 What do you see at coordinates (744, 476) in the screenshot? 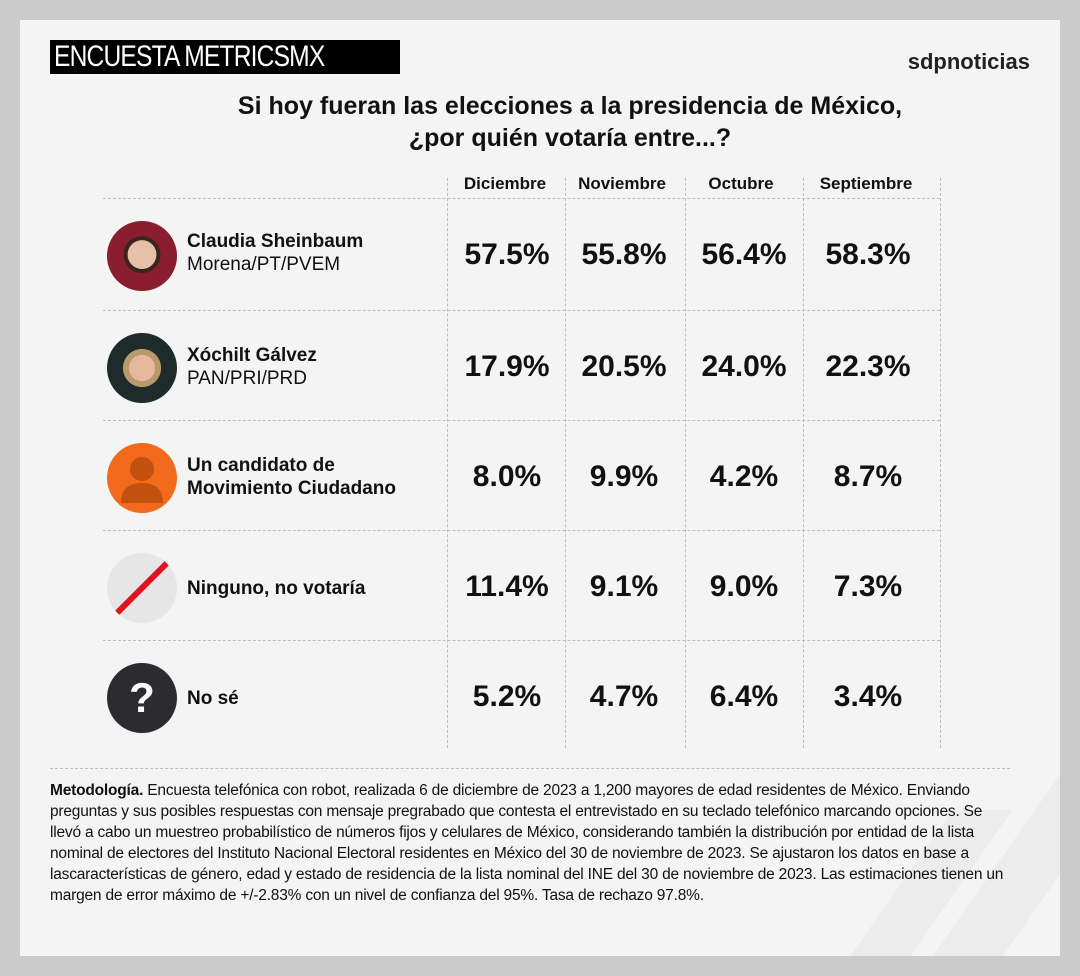
I see `value-cell: 4.2%` at bounding box center [744, 476].